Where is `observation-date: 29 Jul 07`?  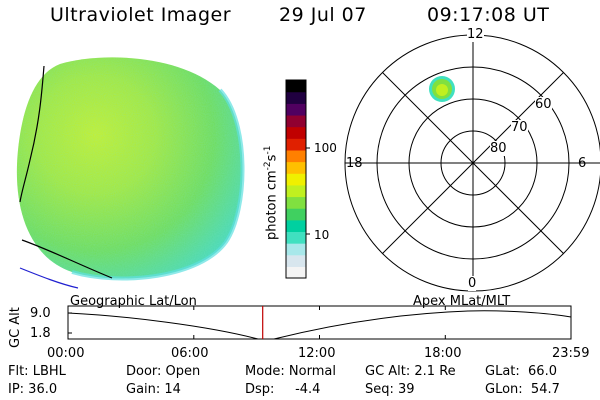
observation-date: 29 Jul 07 is located at coordinates (323, 15).